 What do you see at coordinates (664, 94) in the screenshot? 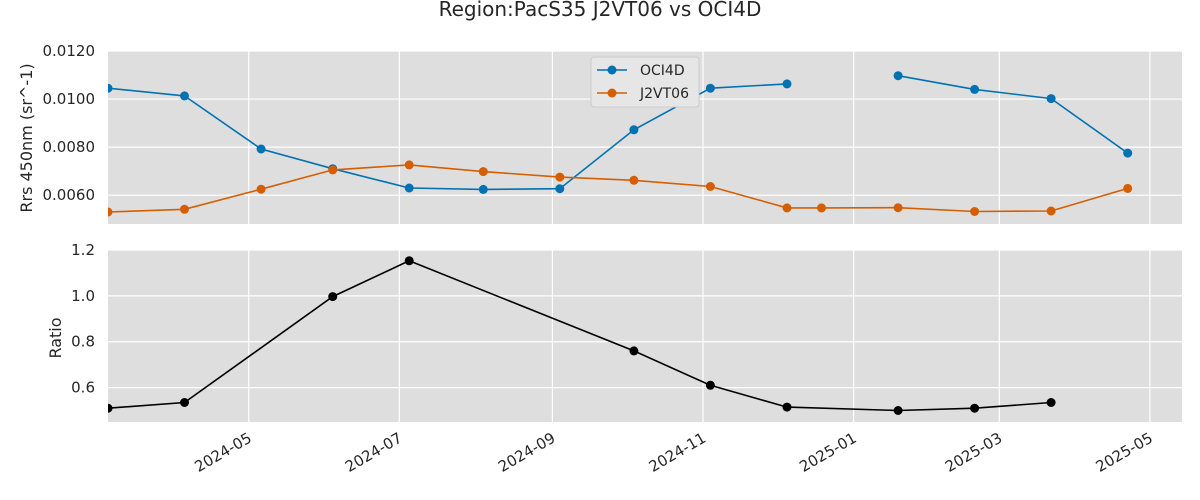
I see `legend-j2vt06-label: J2VT06` at bounding box center [664, 94].